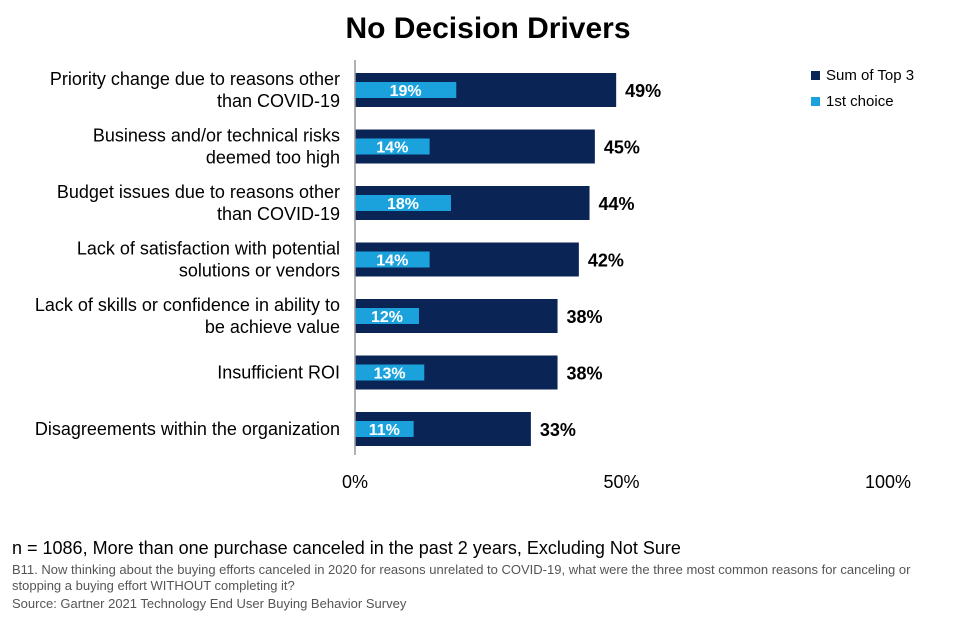  What do you see at coordinates (617, 204) in the screenshot?
I see `data-label-sum-top3: 44%` at bounding box center [617, 204].